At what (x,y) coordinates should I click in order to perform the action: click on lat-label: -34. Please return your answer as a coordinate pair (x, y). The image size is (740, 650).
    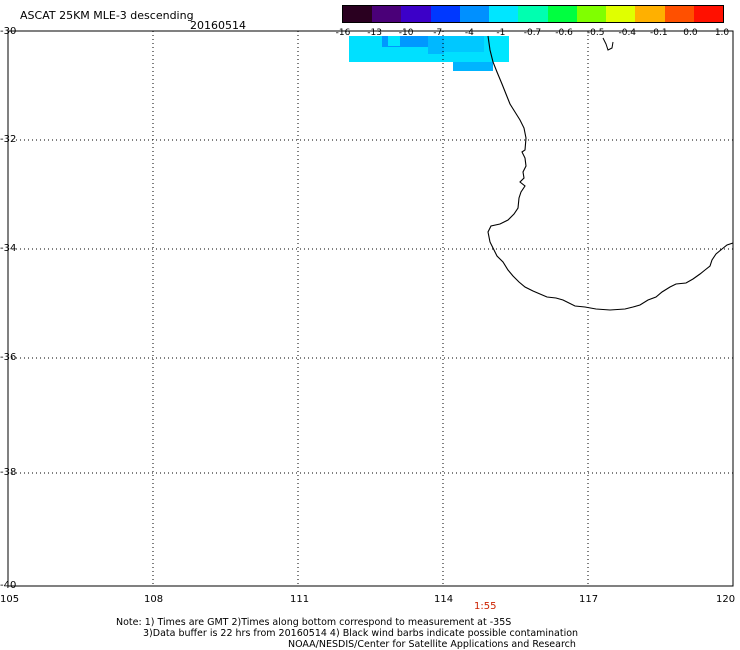
    Looking at the image, I should click on (8, 248).